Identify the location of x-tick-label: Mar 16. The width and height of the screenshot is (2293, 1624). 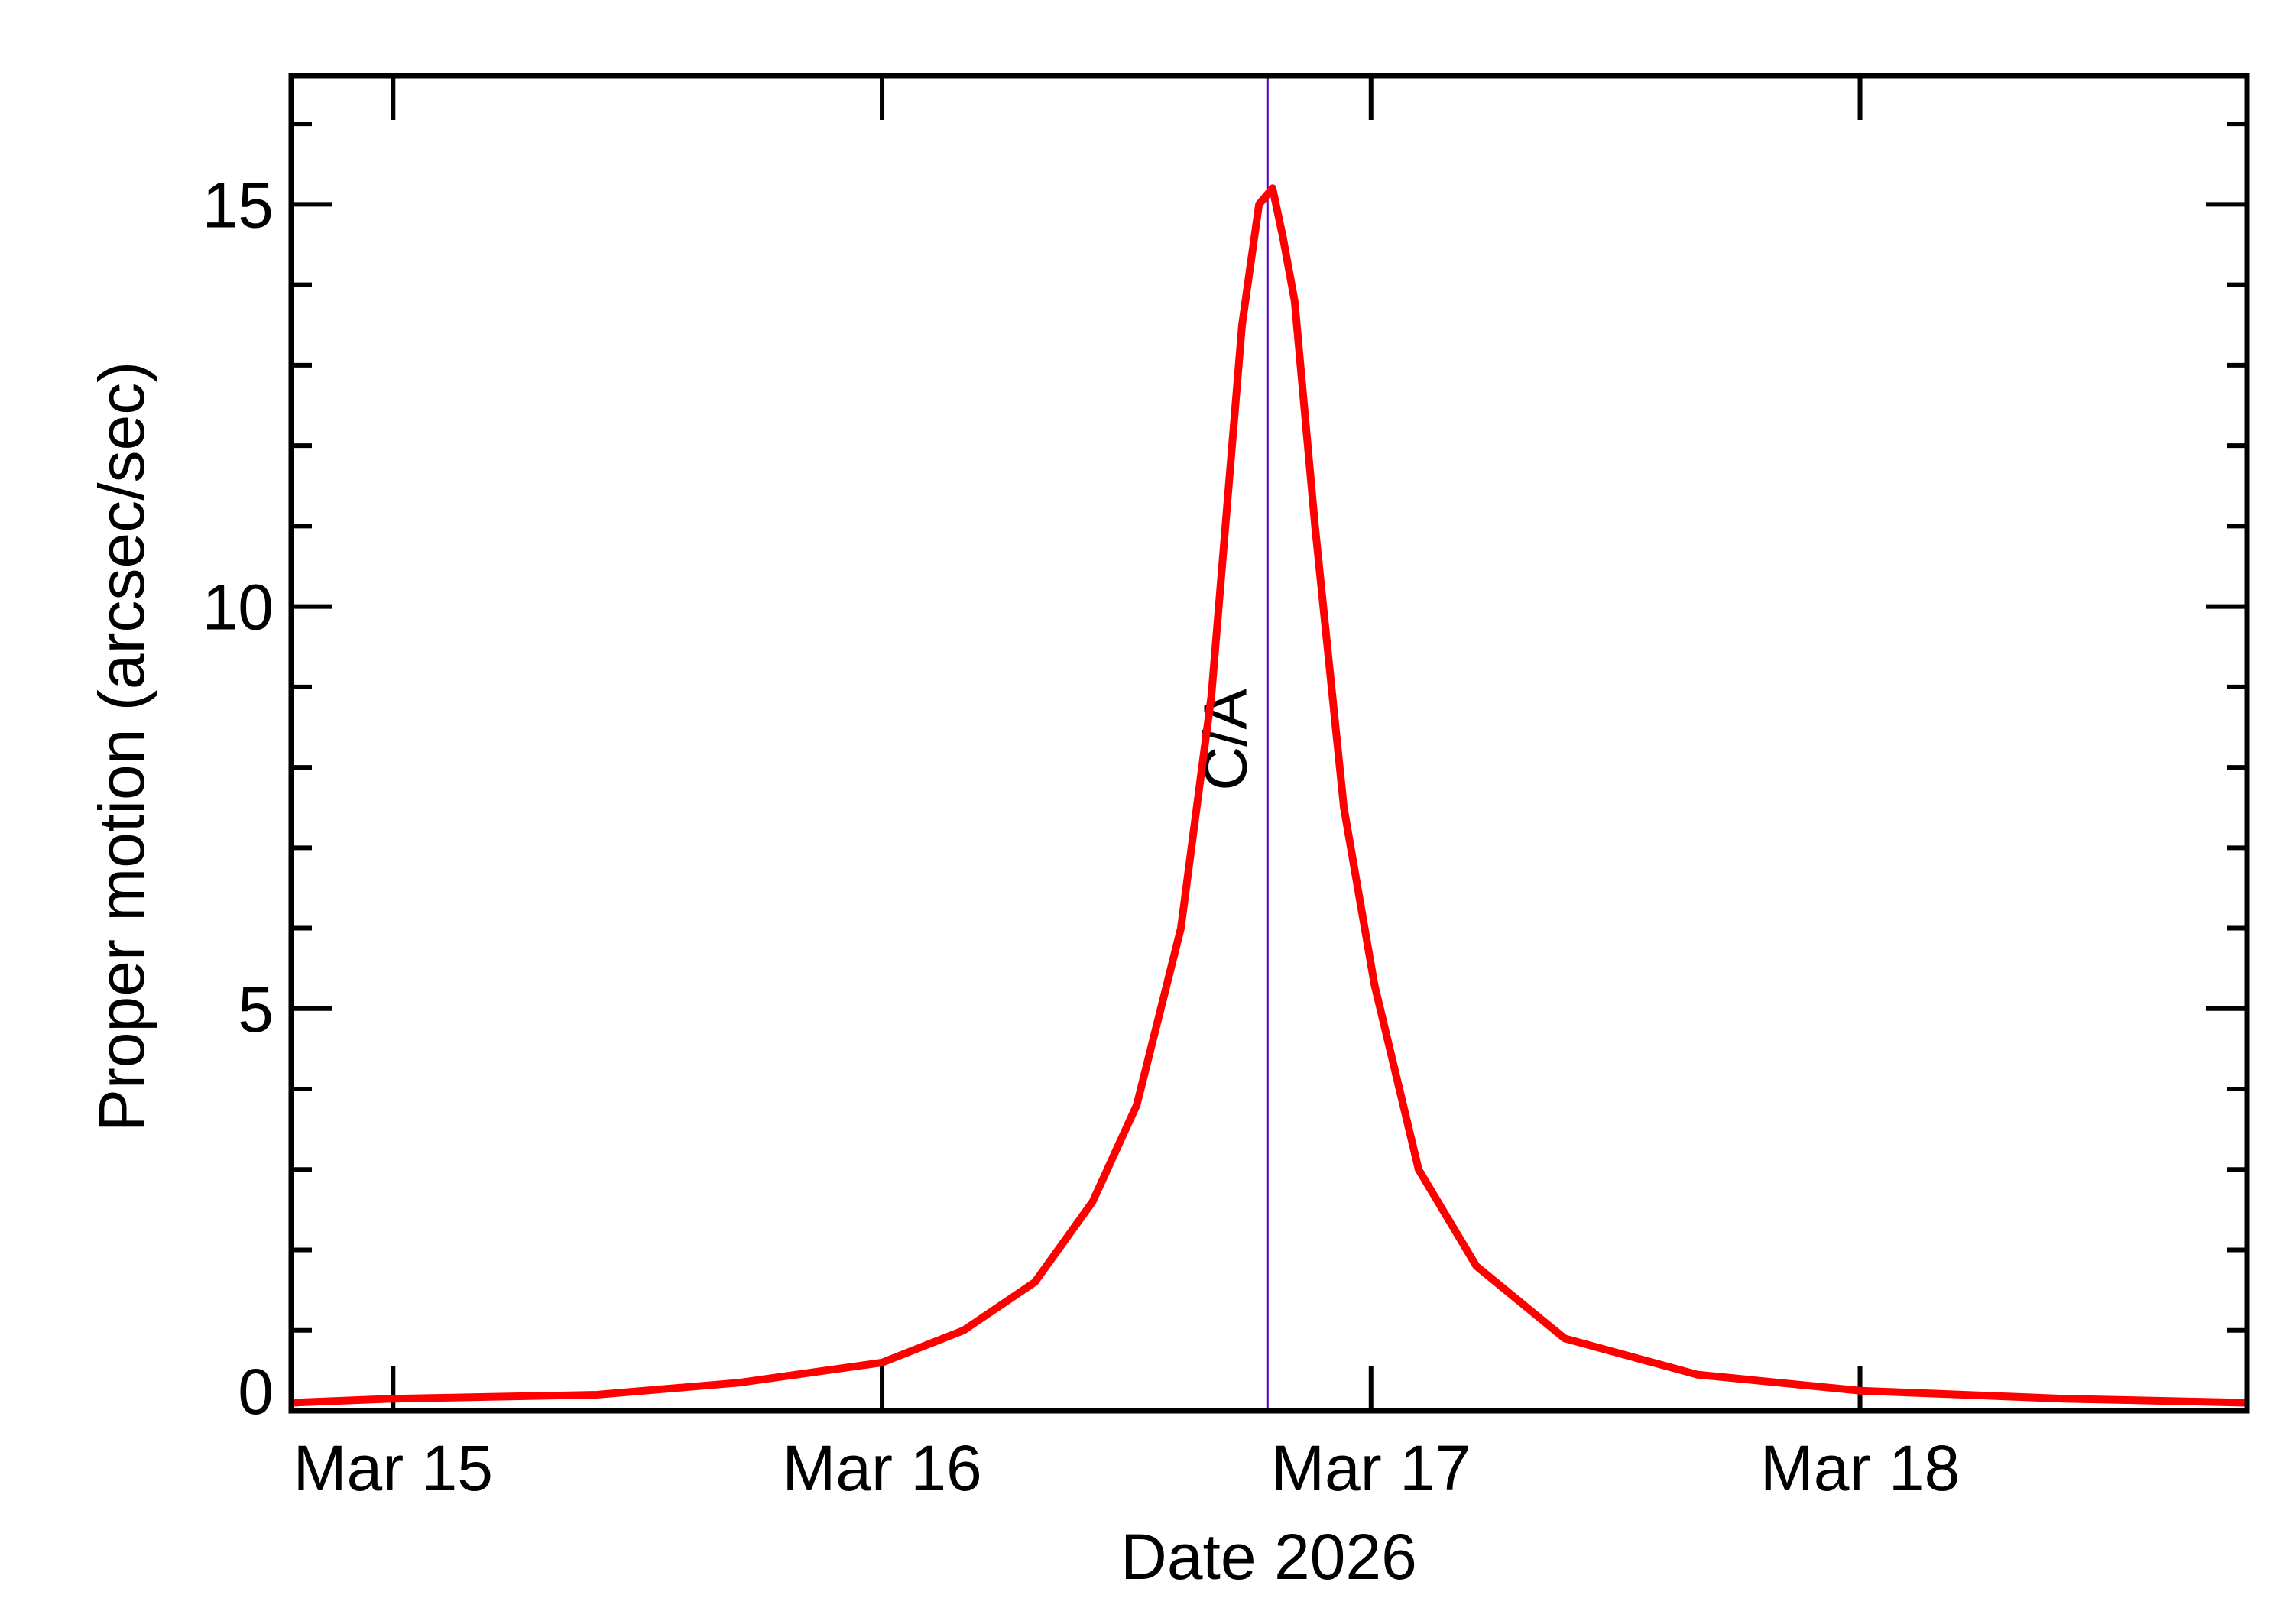
(881, 1468).